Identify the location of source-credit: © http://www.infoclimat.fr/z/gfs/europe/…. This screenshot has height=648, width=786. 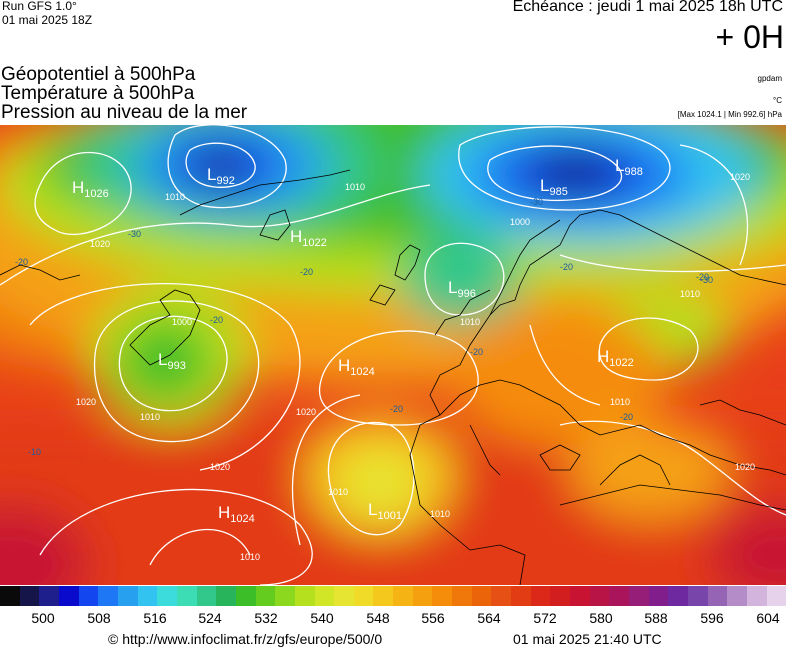
(245, 639).